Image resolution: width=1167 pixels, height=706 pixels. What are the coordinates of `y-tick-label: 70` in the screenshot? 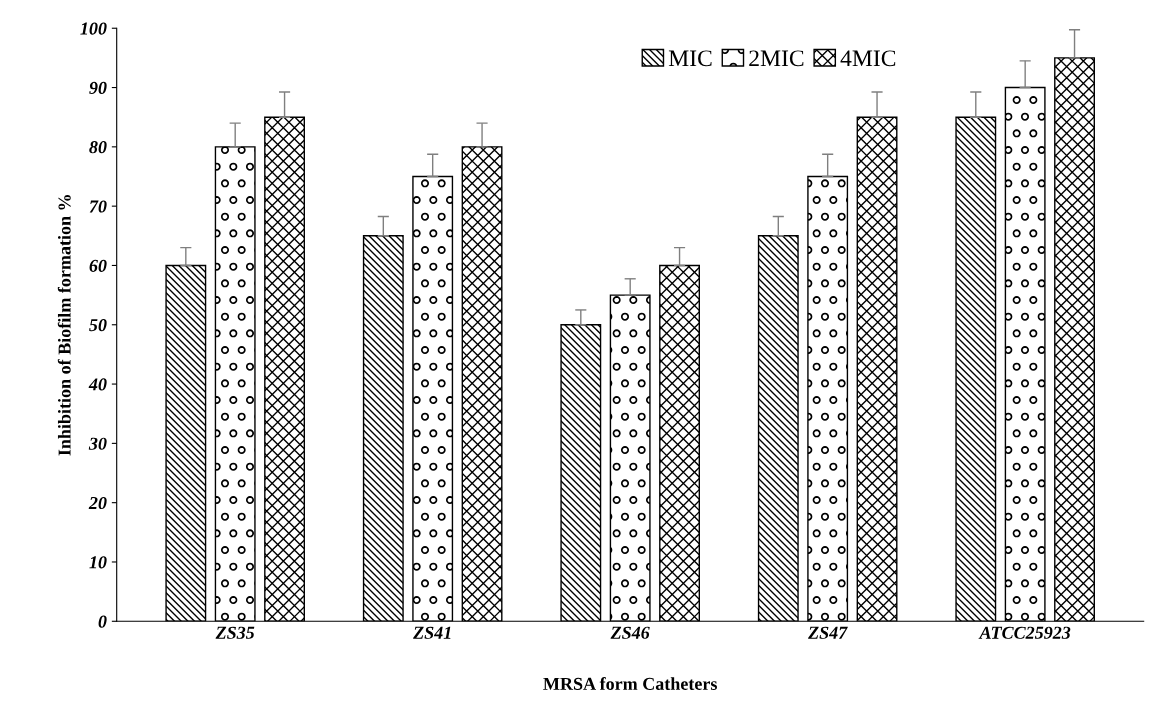 It's located at (98, 206).